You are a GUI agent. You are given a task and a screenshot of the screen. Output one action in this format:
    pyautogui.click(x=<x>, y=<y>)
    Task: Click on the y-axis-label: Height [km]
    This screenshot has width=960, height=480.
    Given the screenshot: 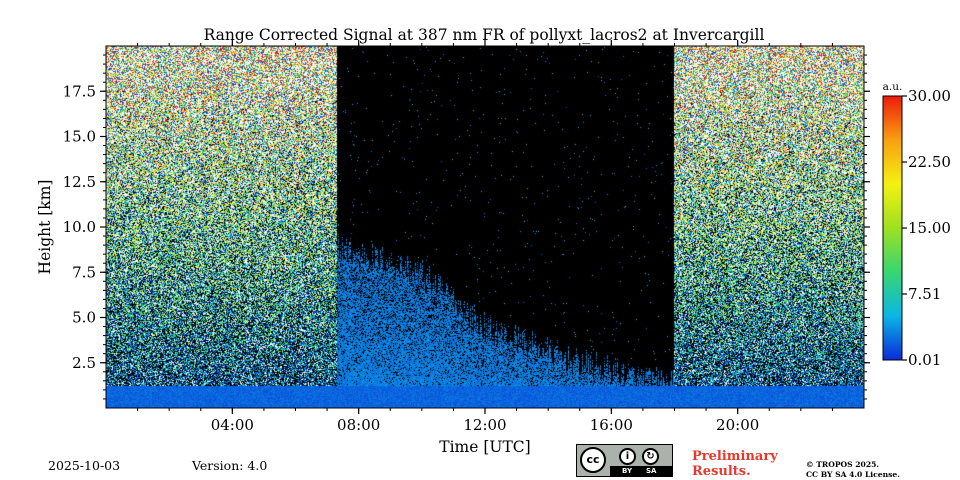 What is the action you would take?
    pyautogui.click(x=45, y=227)
    